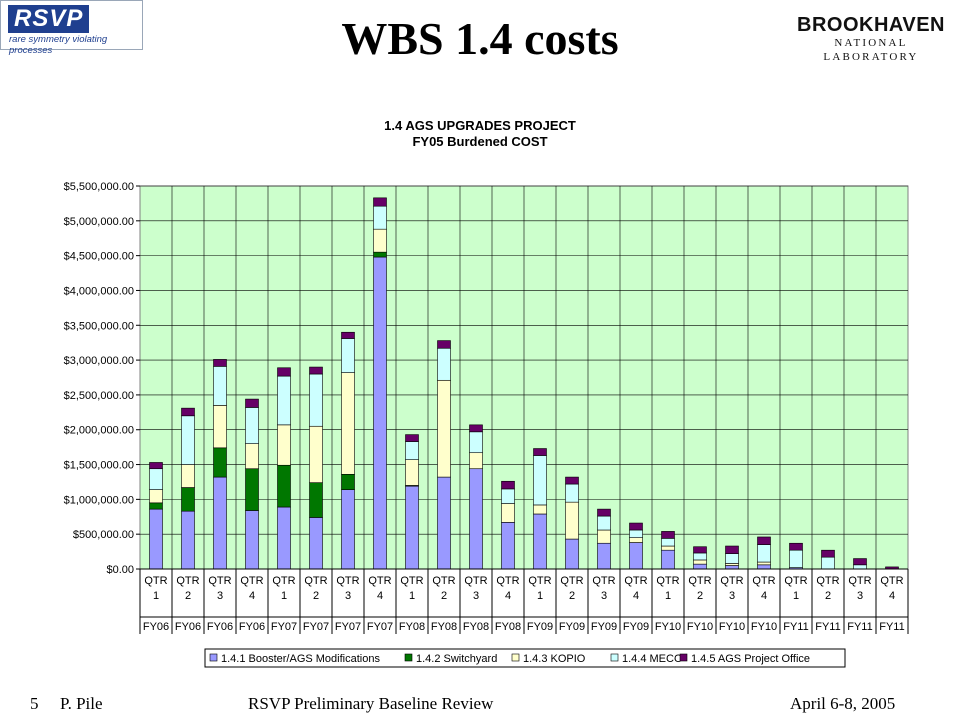 This screenshot has width=960, height=720. I want to click on bar-segment-s5-q1, so click(156, 466).